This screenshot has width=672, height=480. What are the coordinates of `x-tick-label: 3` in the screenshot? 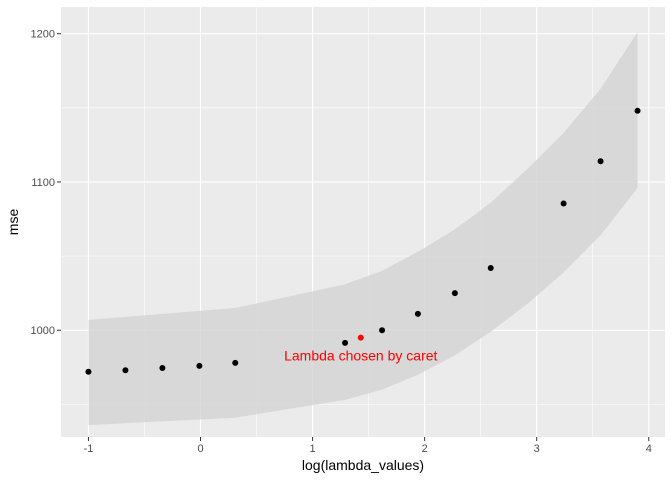 It's located at (537, 449).